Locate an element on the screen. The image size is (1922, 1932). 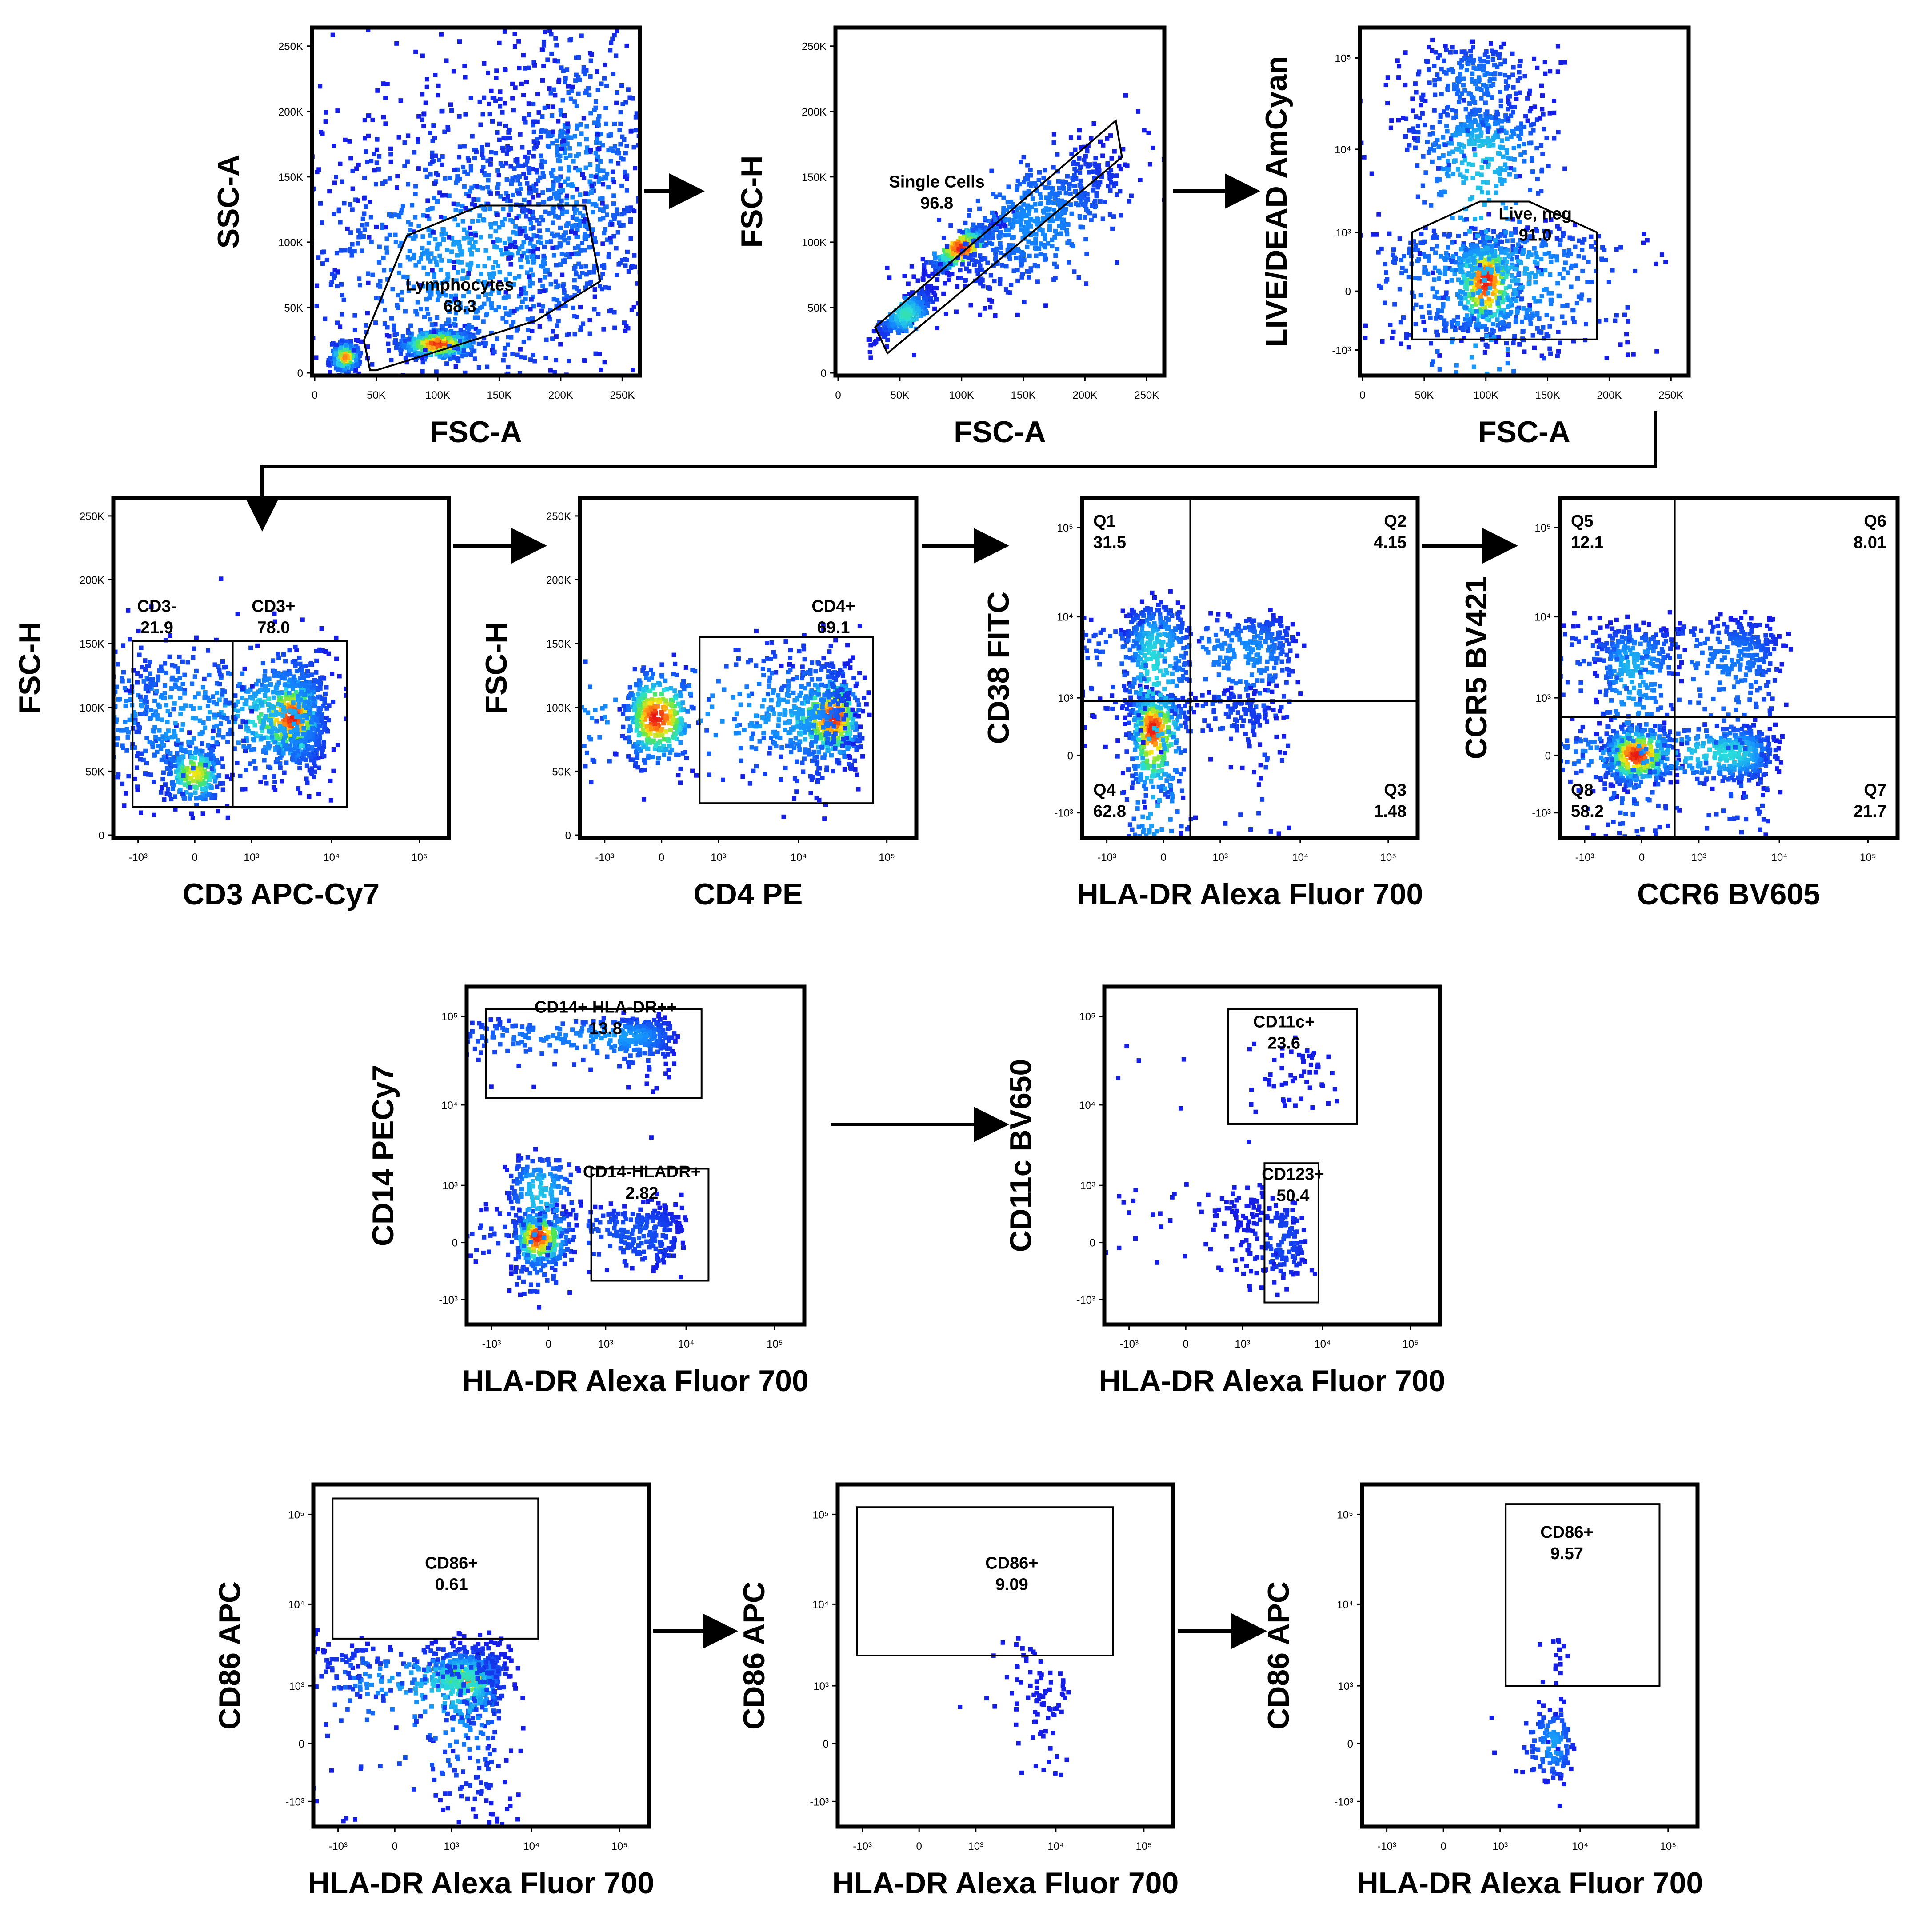
y-tick-label: 0 is located at coordinates (824, 374).